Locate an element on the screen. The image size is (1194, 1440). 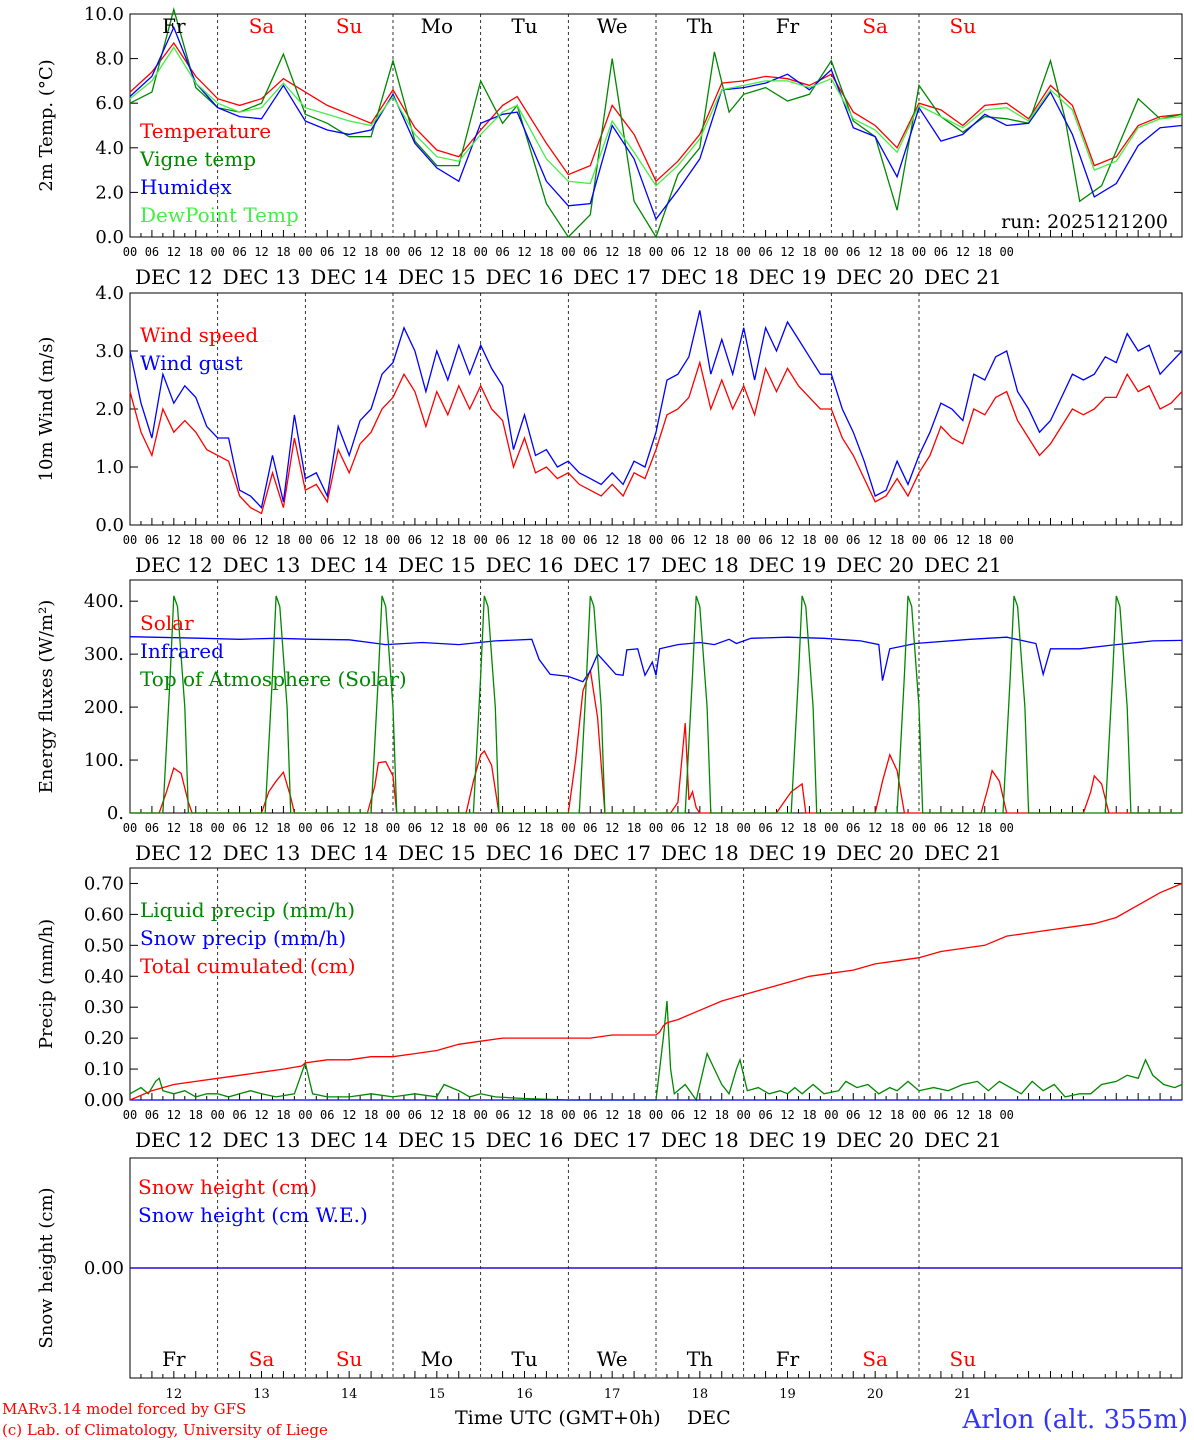
series-line-top-of-atmosphere-solar- is located at coordinates (656, 704).